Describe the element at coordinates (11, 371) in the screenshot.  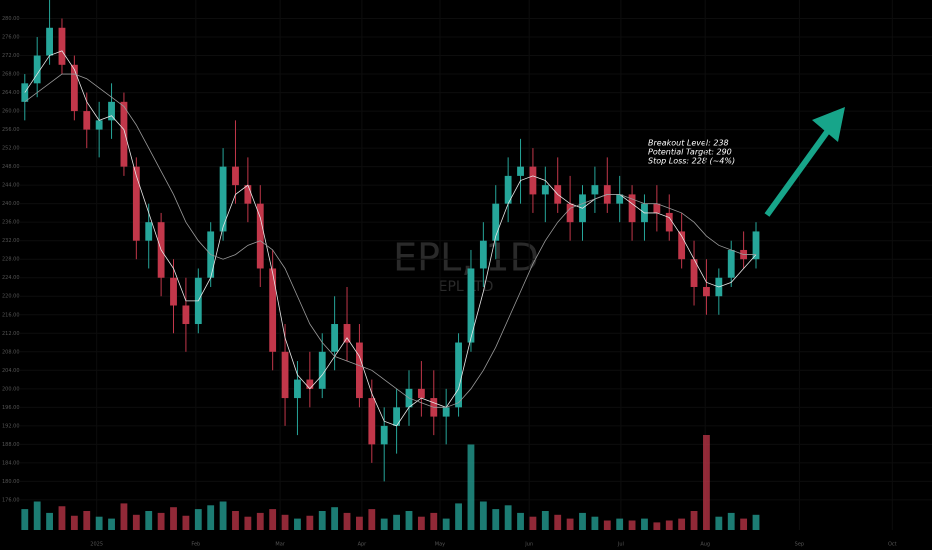
I see `y-tick-label: 204.00` at that location.